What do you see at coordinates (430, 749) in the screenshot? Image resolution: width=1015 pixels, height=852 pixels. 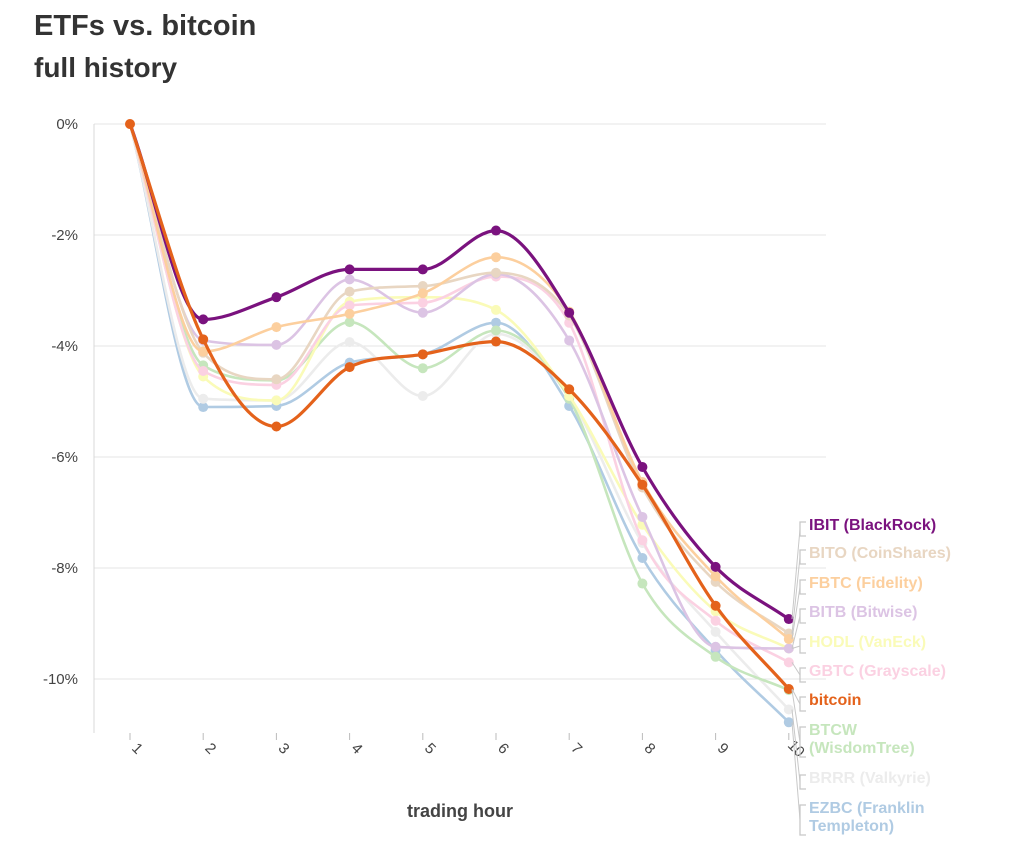 I see `x-tick-label: 5` at bounding box center [430, 749].